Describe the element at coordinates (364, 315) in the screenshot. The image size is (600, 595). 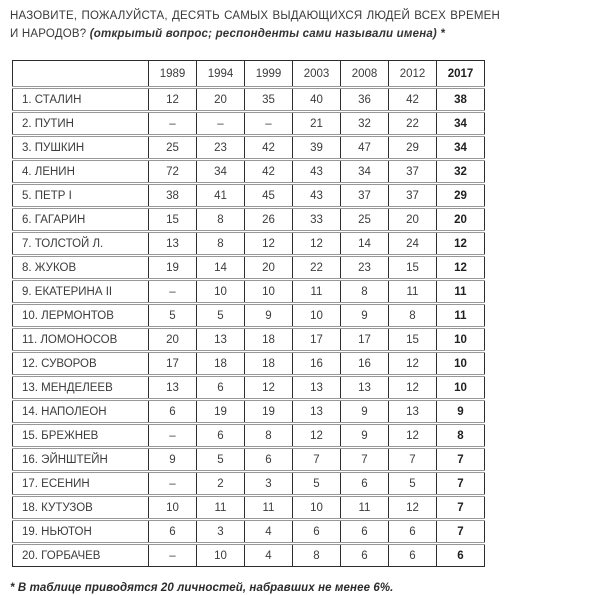
I see `value-cell-2008: 9` at that location.